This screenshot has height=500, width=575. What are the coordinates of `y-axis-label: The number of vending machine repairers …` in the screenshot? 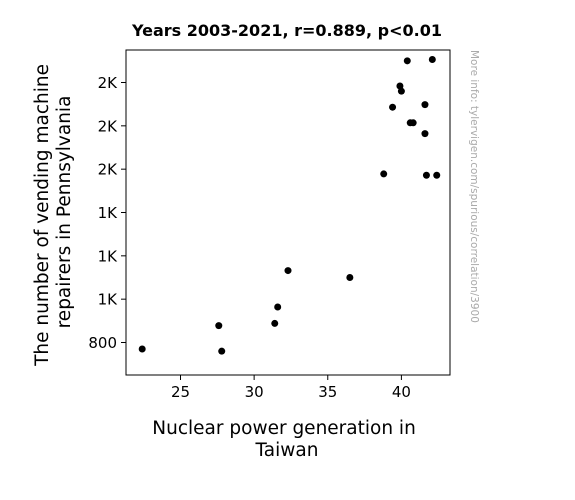 It's located at (53, 212).